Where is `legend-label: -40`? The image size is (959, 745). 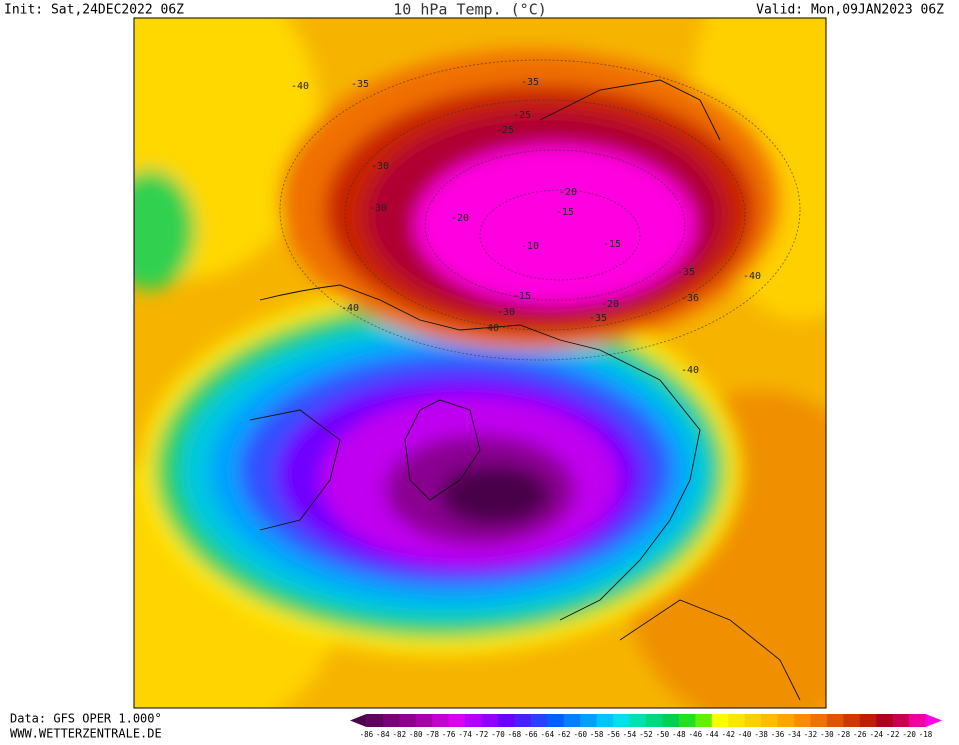
legend-label: -40 is located at coordinates (745, 734).